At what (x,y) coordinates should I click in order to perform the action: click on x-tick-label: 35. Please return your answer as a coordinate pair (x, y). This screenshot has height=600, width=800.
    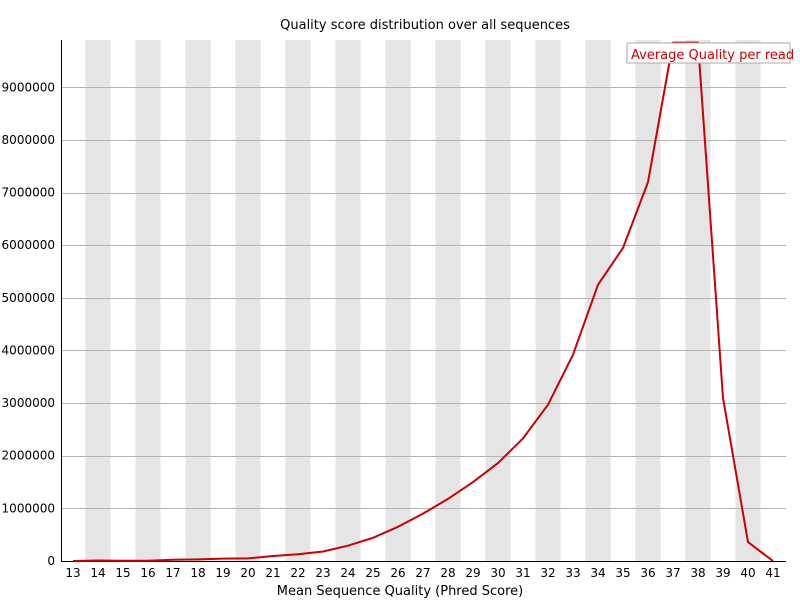
    Looking at the image, I should click on (622, 573).